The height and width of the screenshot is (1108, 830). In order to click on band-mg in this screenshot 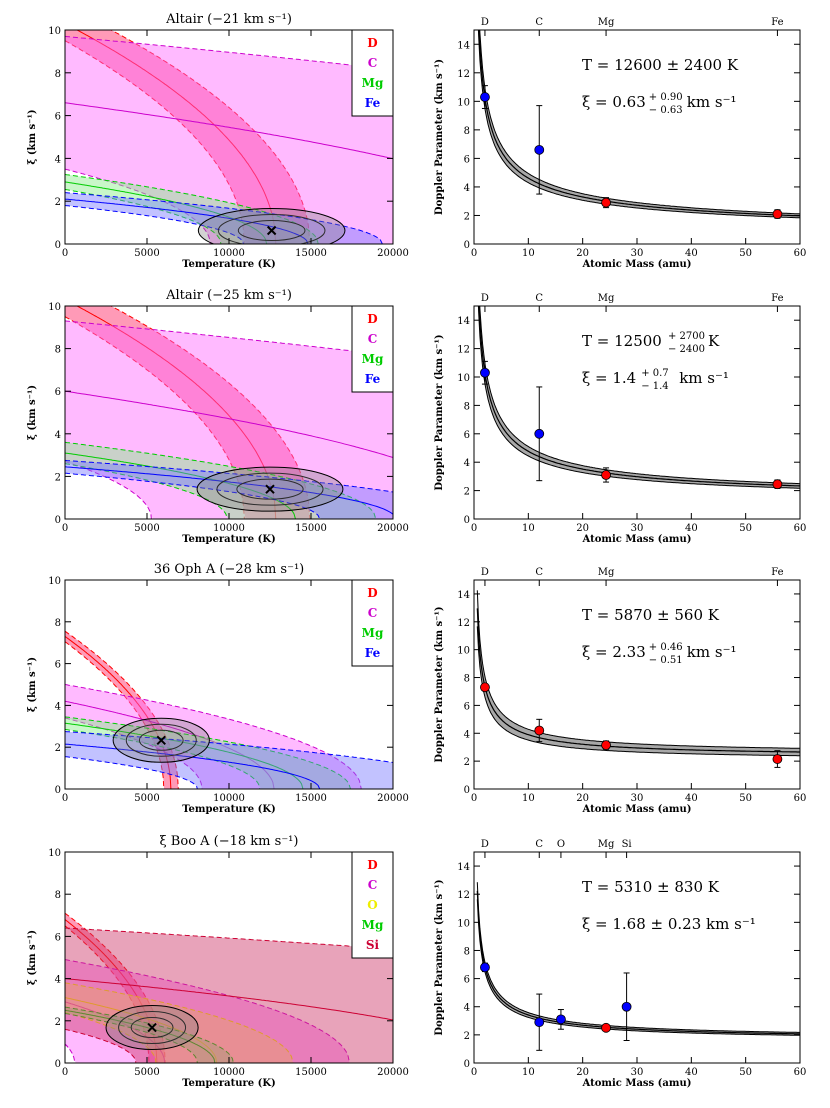, I will do `click(149, 1035)`.